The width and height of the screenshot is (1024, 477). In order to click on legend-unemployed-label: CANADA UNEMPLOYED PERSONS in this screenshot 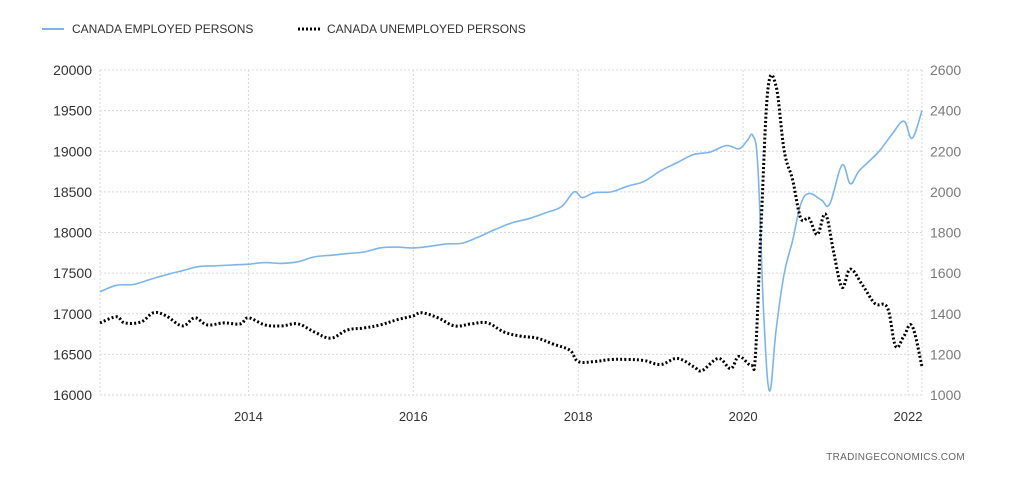, I will do `click(426, 29)`.